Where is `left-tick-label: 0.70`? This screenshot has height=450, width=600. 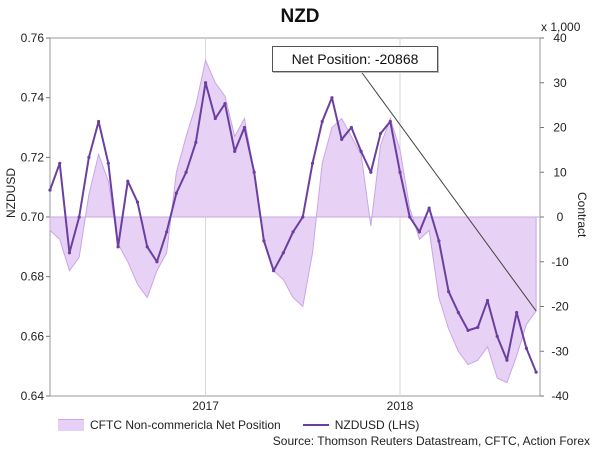
left-tick-label: 0.70 is located at coordinates (33, 217).